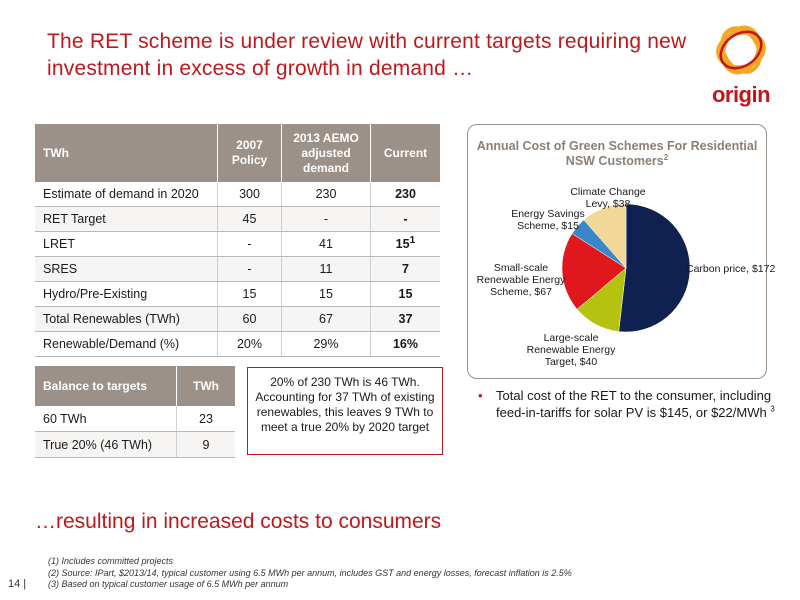 The width and height of the screenshot is (800, 600). I want to click on cell-current: 230, so click(405, 194).